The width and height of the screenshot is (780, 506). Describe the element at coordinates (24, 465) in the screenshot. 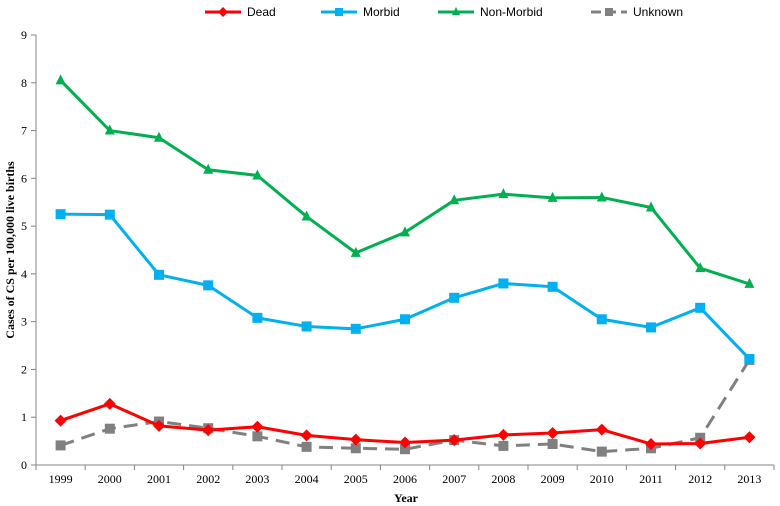

I see `y-tick-label: 0` at that location.